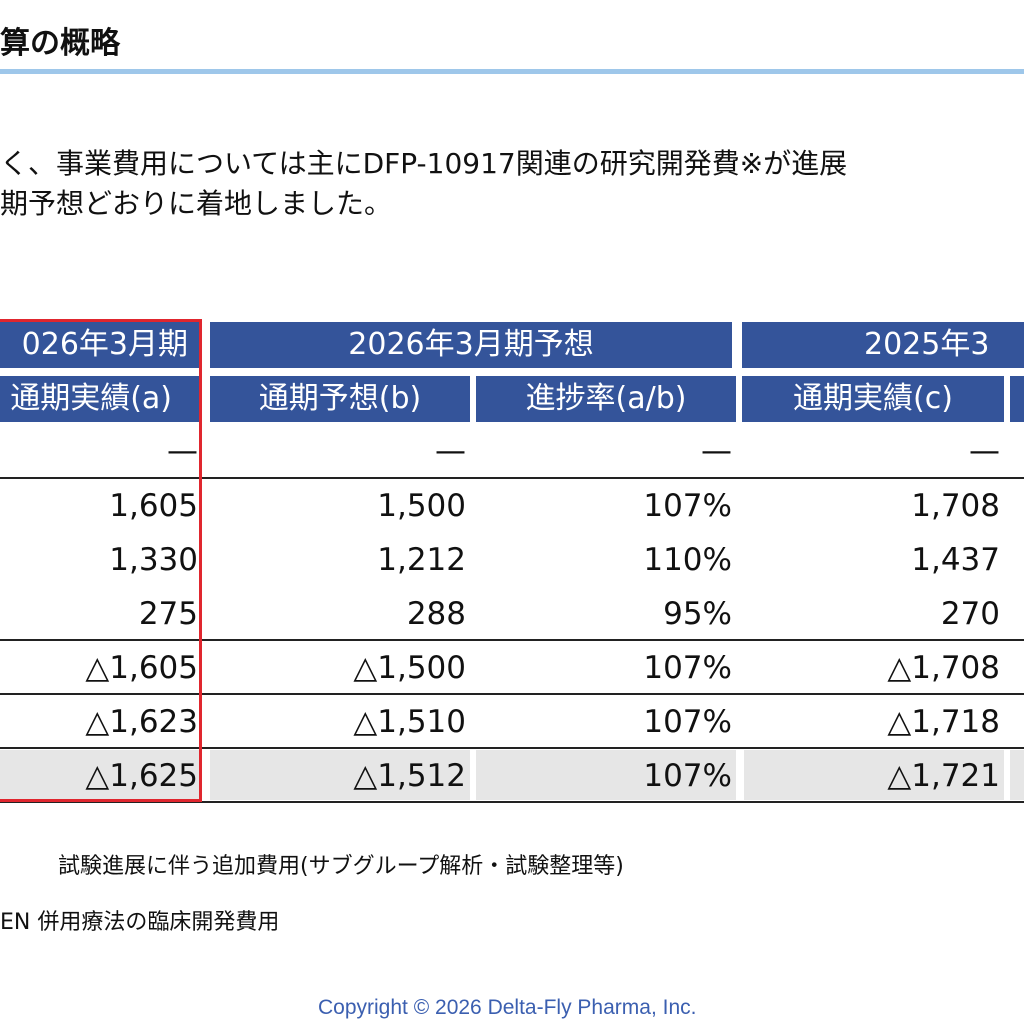  What do you see at coordinates (512, 71) in the screenshot?
I see `title-underline` at bounding box center [512, 71].